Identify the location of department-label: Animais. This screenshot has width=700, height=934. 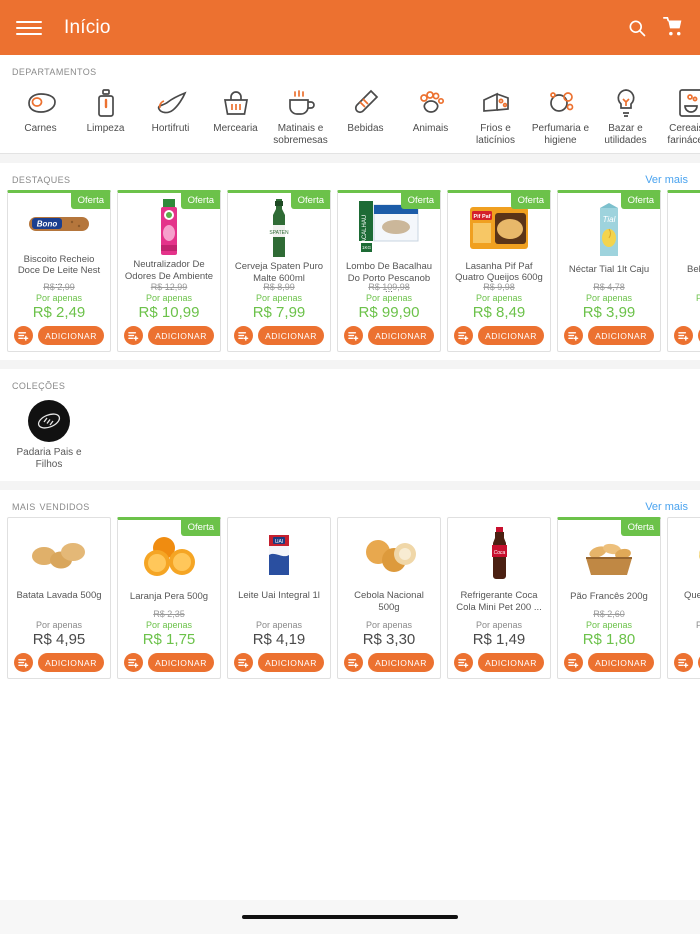
(430, 128).